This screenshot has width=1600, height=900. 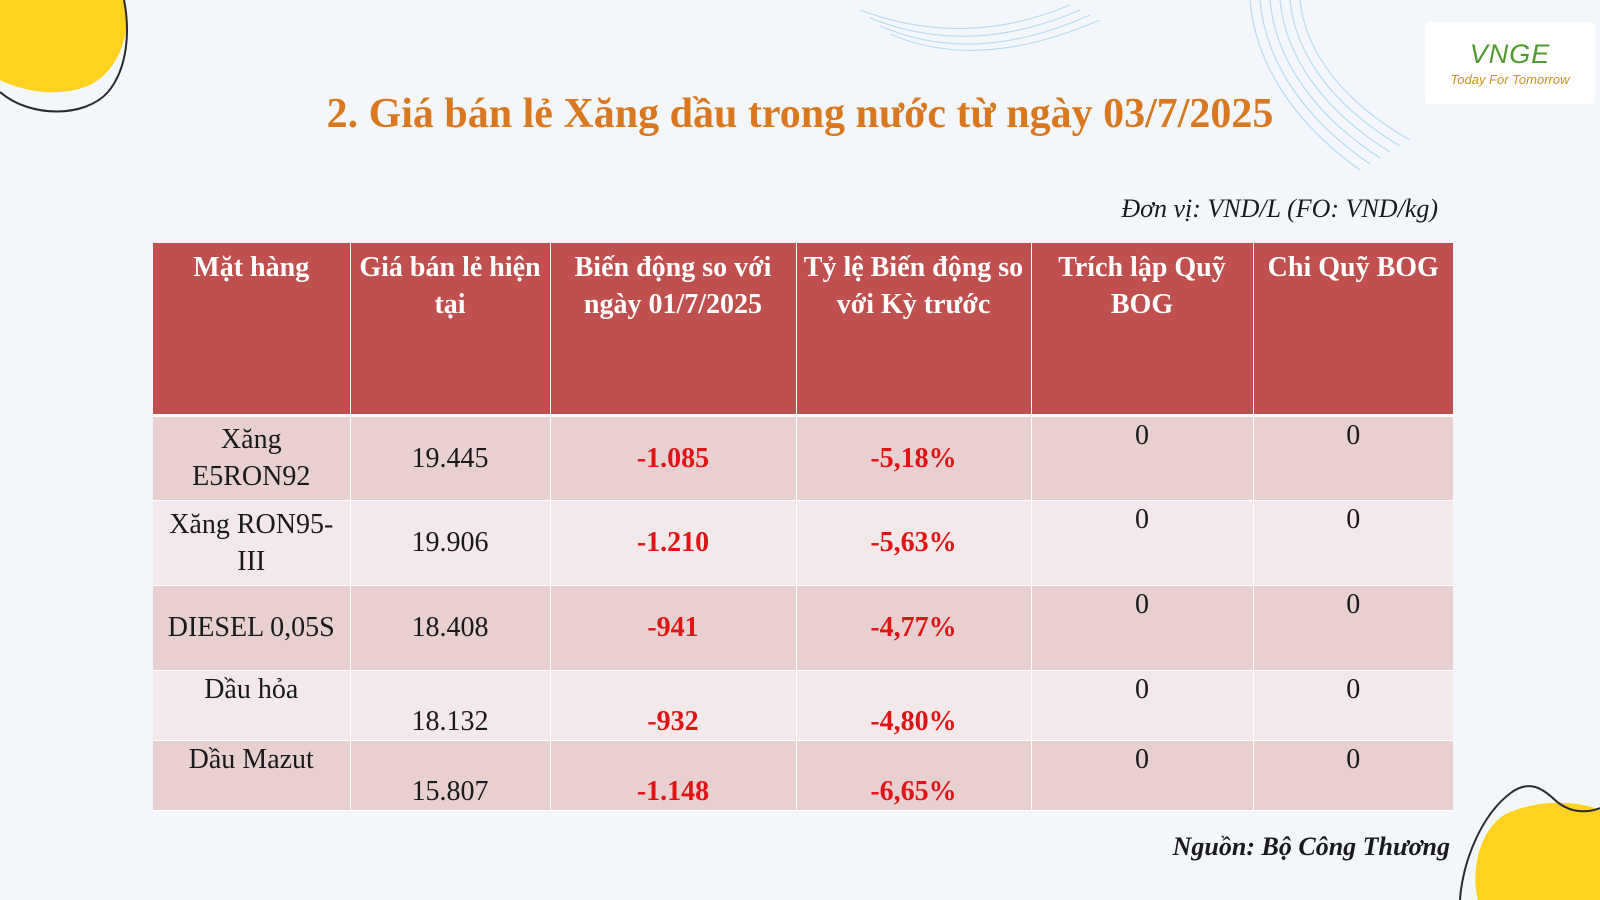 I want to click on company-logo: VNGE Today For Tomorrow, so click(x=1510, y=63).